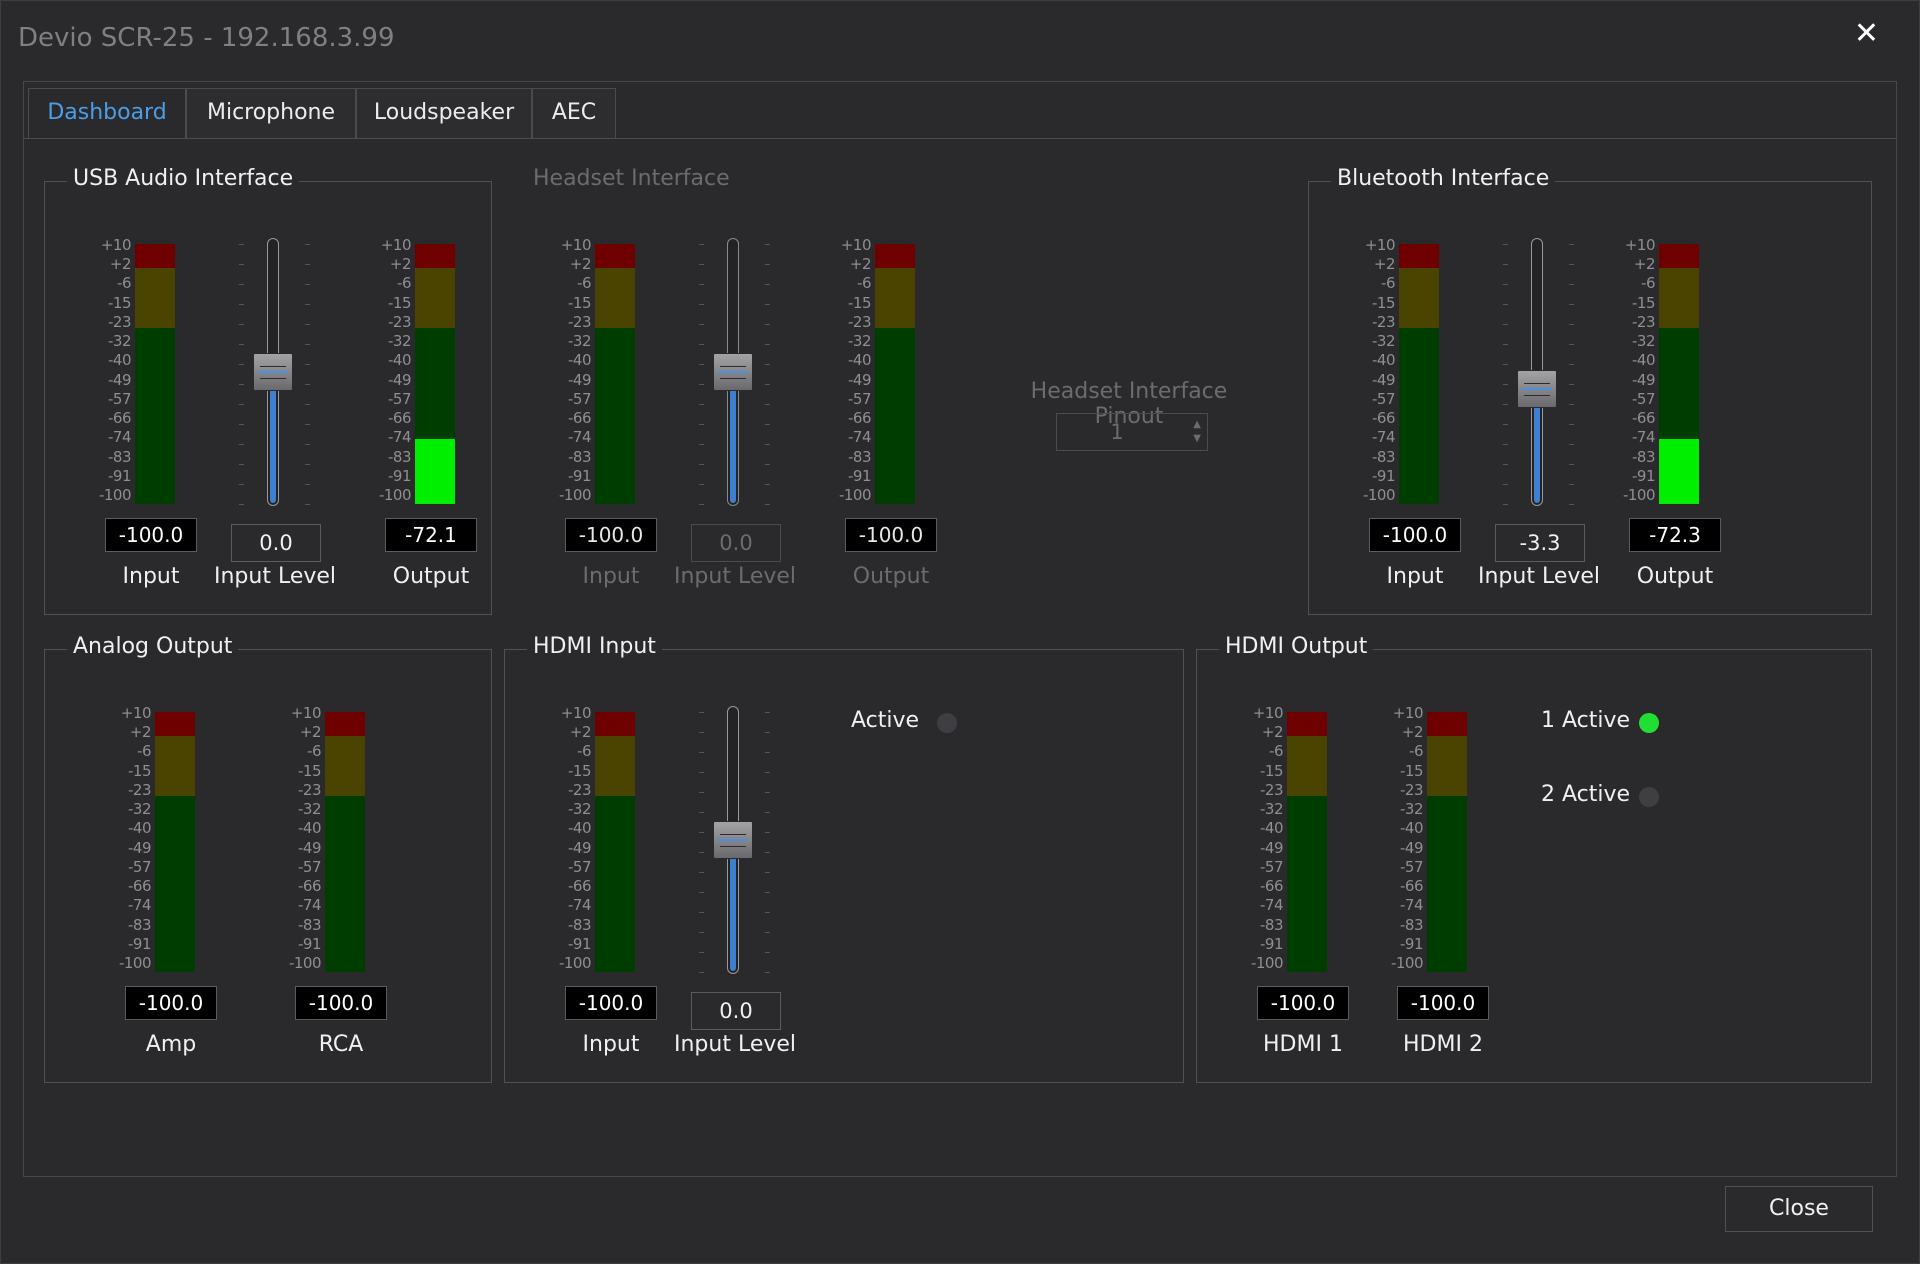  I want to click on fader-label: Input Level, so click(735, 1044).